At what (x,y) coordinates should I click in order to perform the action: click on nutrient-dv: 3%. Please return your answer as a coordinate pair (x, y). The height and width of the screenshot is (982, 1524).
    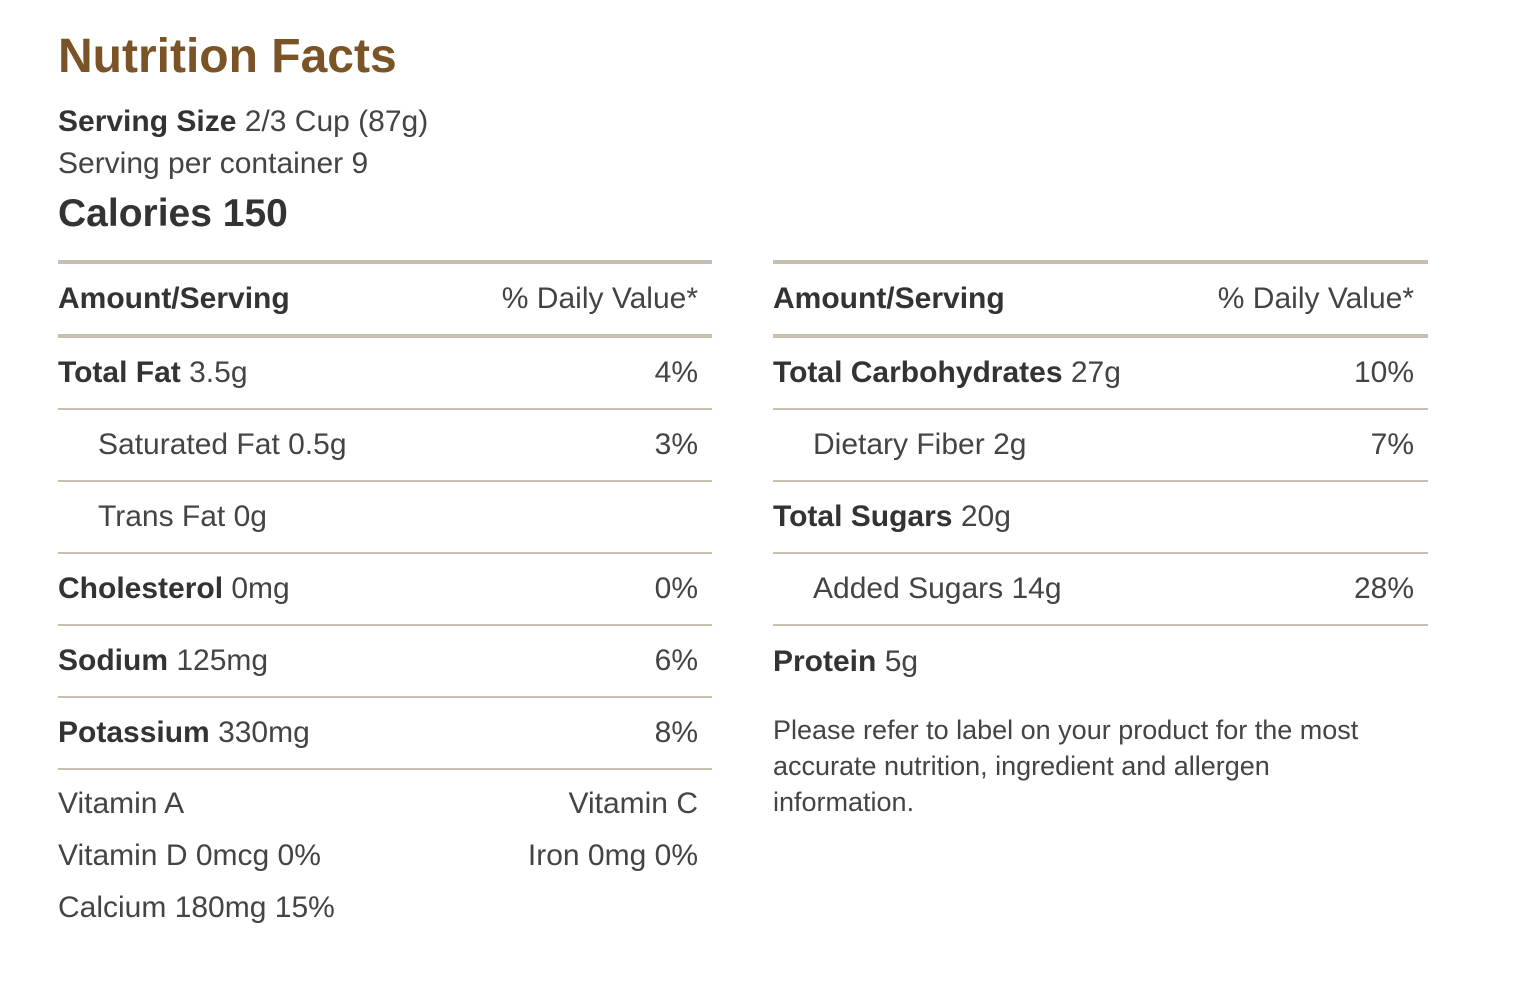
    Looking at the image, I should click on (676, 444).